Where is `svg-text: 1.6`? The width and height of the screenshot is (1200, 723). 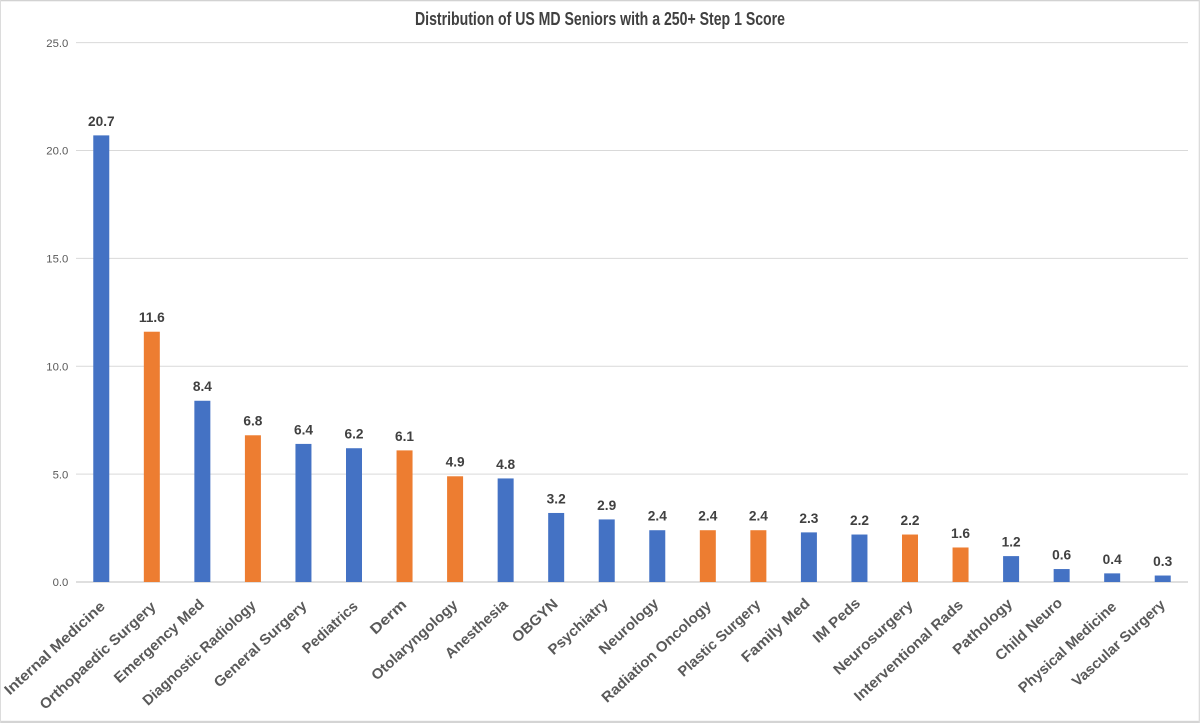 svg-text: 1.6 is located at coordinates (960, 533).